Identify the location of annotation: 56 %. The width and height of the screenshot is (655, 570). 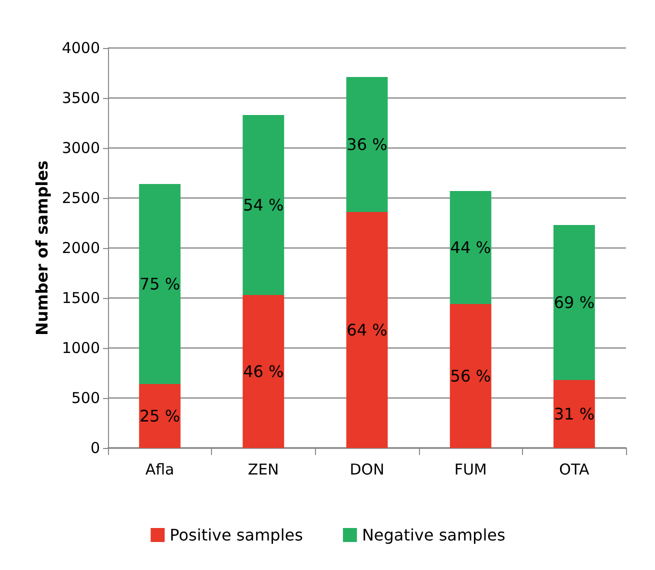
(470, 376).